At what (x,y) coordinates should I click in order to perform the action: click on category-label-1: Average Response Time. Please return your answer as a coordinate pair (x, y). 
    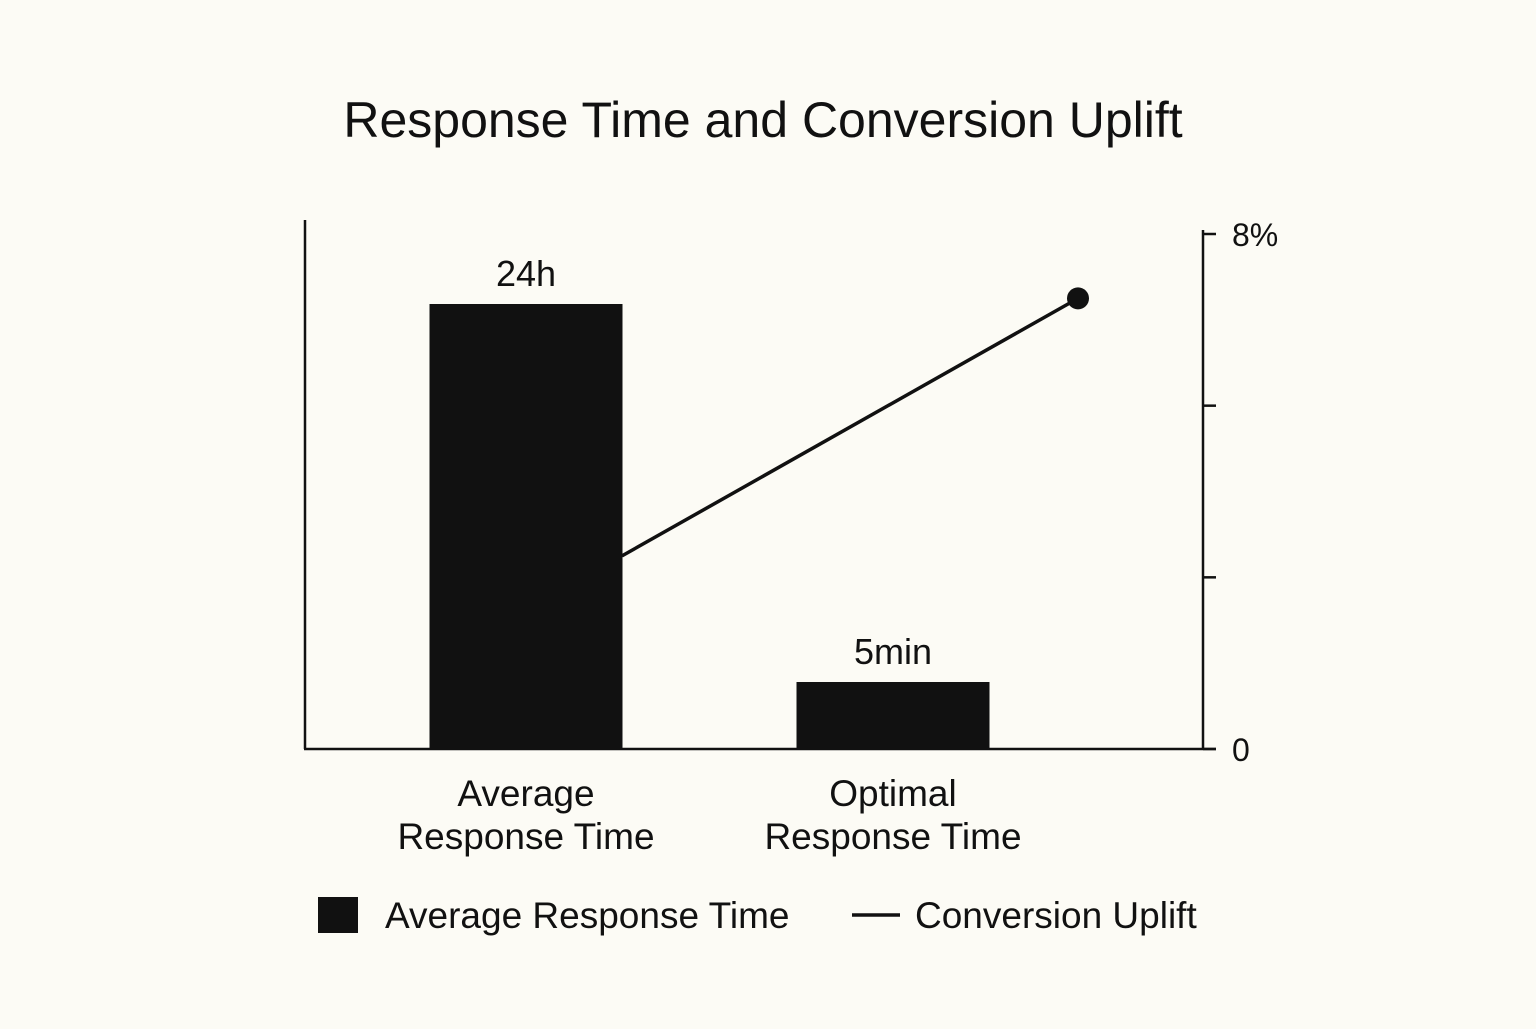
    Looking at the image, I should click on (525, 815).